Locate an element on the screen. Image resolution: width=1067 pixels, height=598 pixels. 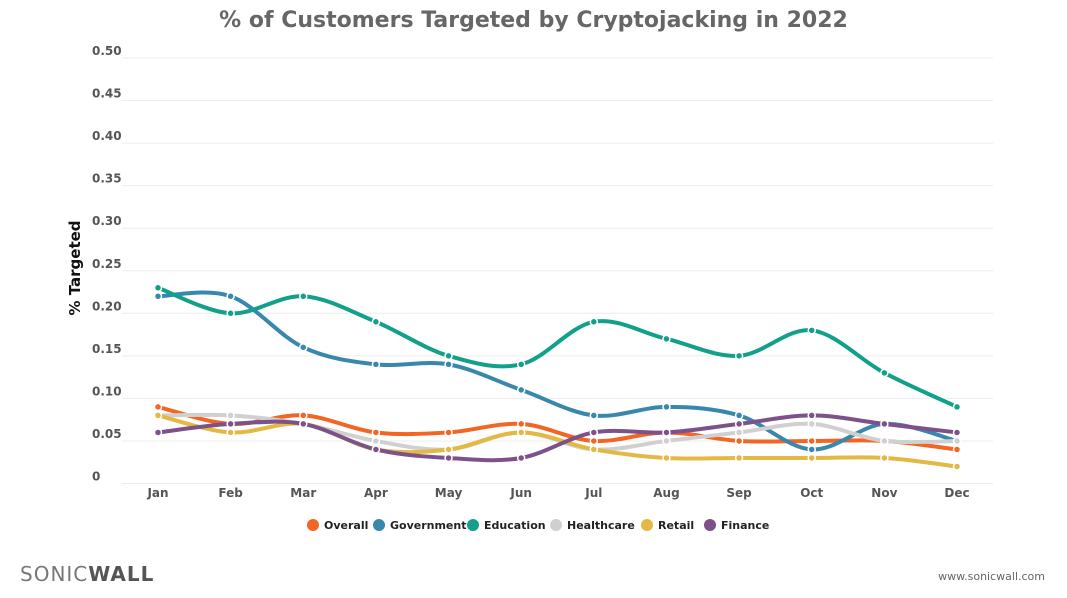
legend-label-education: Education is located at coordinates (515, 525).